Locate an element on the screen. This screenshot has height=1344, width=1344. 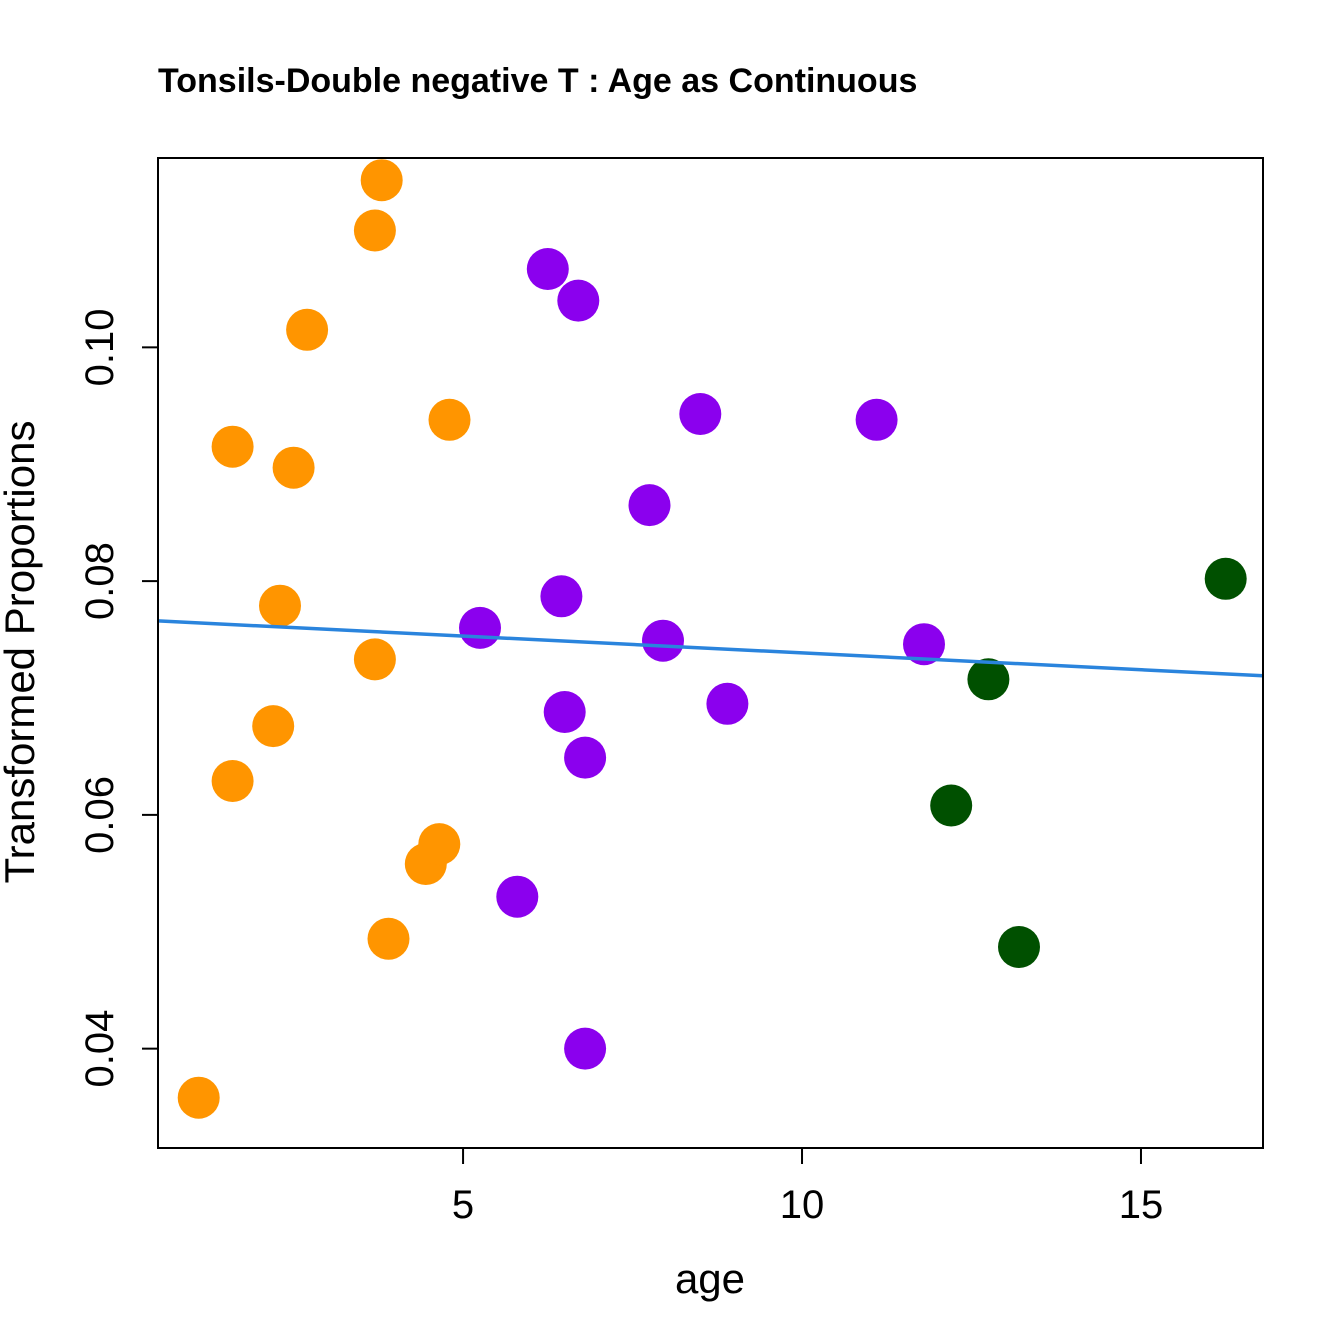
x-tick-label-5: 5 is located at coordinates (463, 1205).